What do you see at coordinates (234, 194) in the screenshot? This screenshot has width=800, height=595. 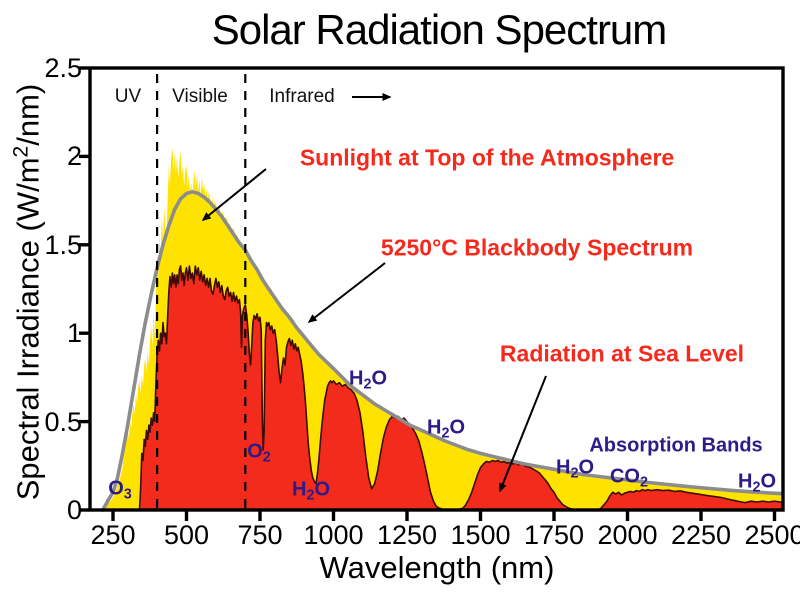 I see `toa-annotation-arrow` at bounding box center [234, 194].